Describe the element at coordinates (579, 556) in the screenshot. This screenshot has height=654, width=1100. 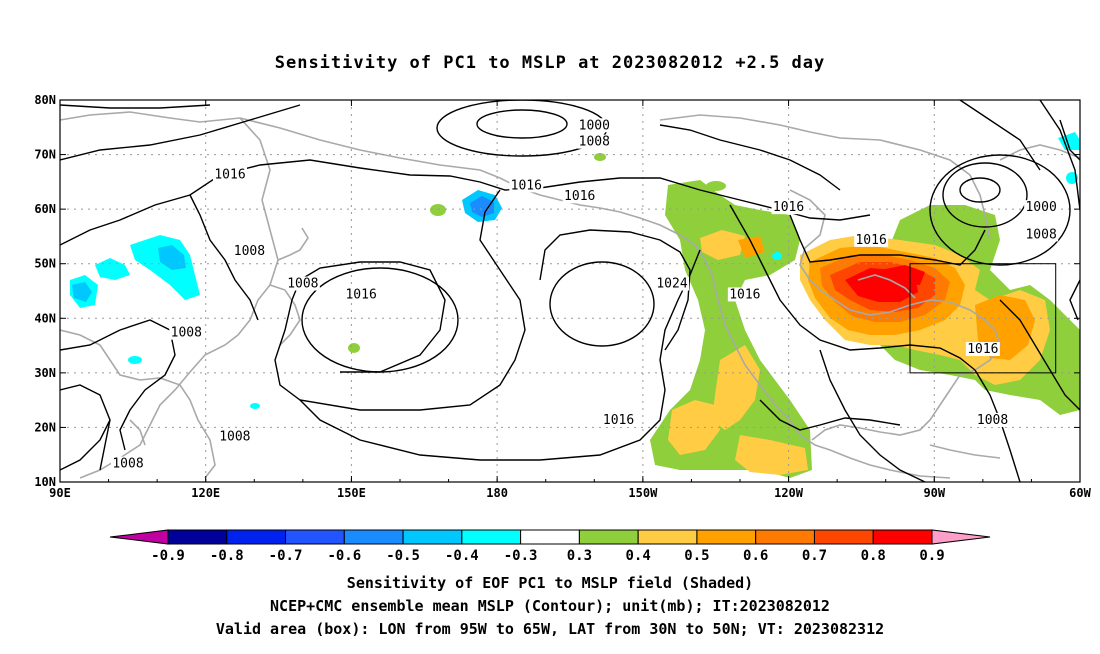
I see `colorbar-label: 0.3` at that location.